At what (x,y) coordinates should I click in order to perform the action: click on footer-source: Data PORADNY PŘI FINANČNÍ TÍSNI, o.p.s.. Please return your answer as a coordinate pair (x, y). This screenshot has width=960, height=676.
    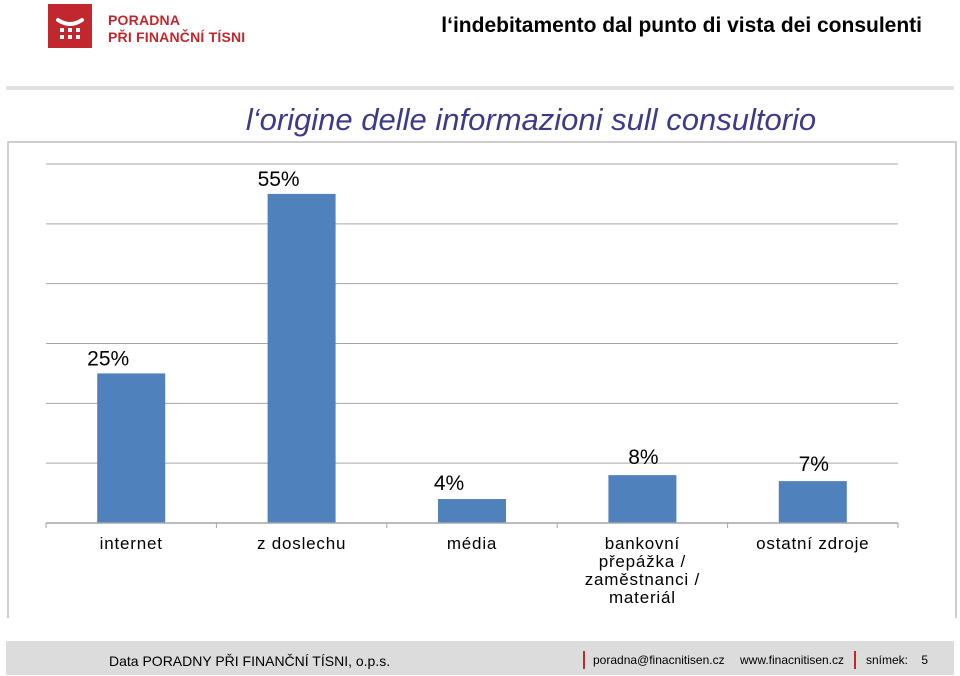
    Looking at the image, I should click on (250, 661).